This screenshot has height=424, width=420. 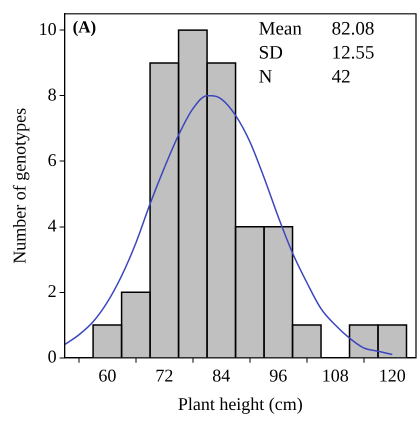 I want to click on y-tick-label: 0, so click(x=52, y=356).